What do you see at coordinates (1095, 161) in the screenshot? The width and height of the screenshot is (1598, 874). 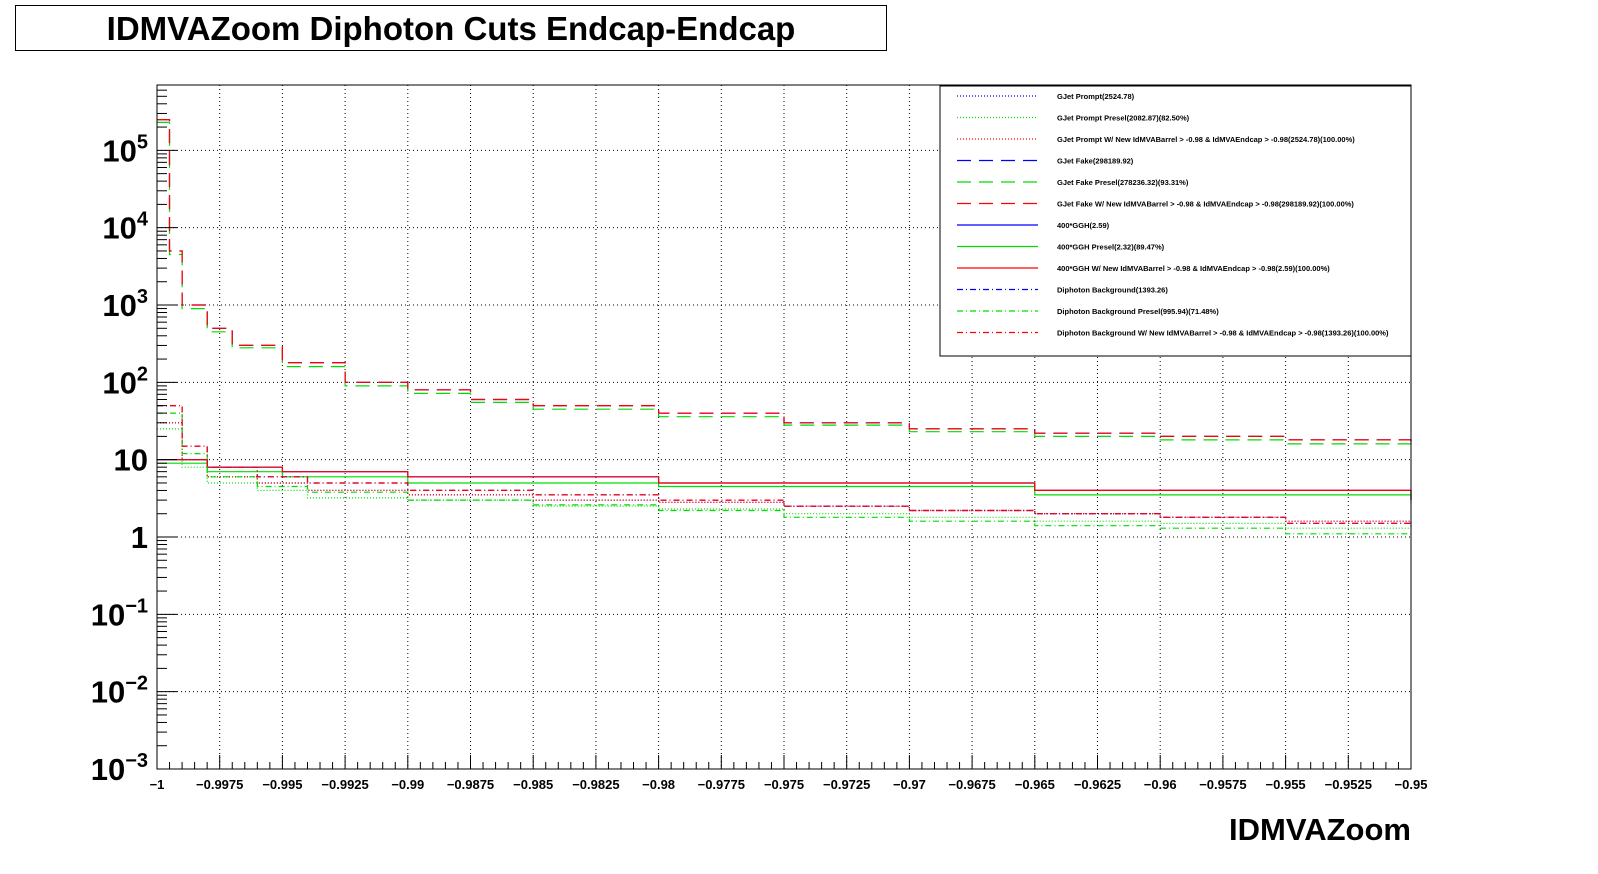 I see `legend-entry-label: GJet Fake(298189.92)` at bounding box center [1095, 161].